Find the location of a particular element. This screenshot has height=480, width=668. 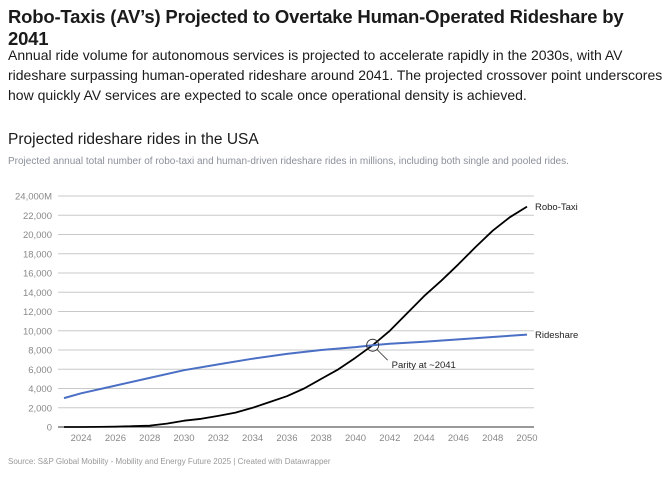

y-tick-label: 18,000 is located at coordinates (37, 254).